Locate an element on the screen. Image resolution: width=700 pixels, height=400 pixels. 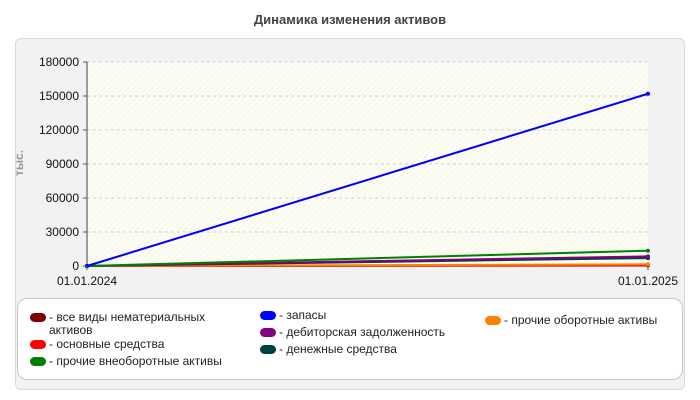
legend-item: - запасы is located at coordinates (360, 315).